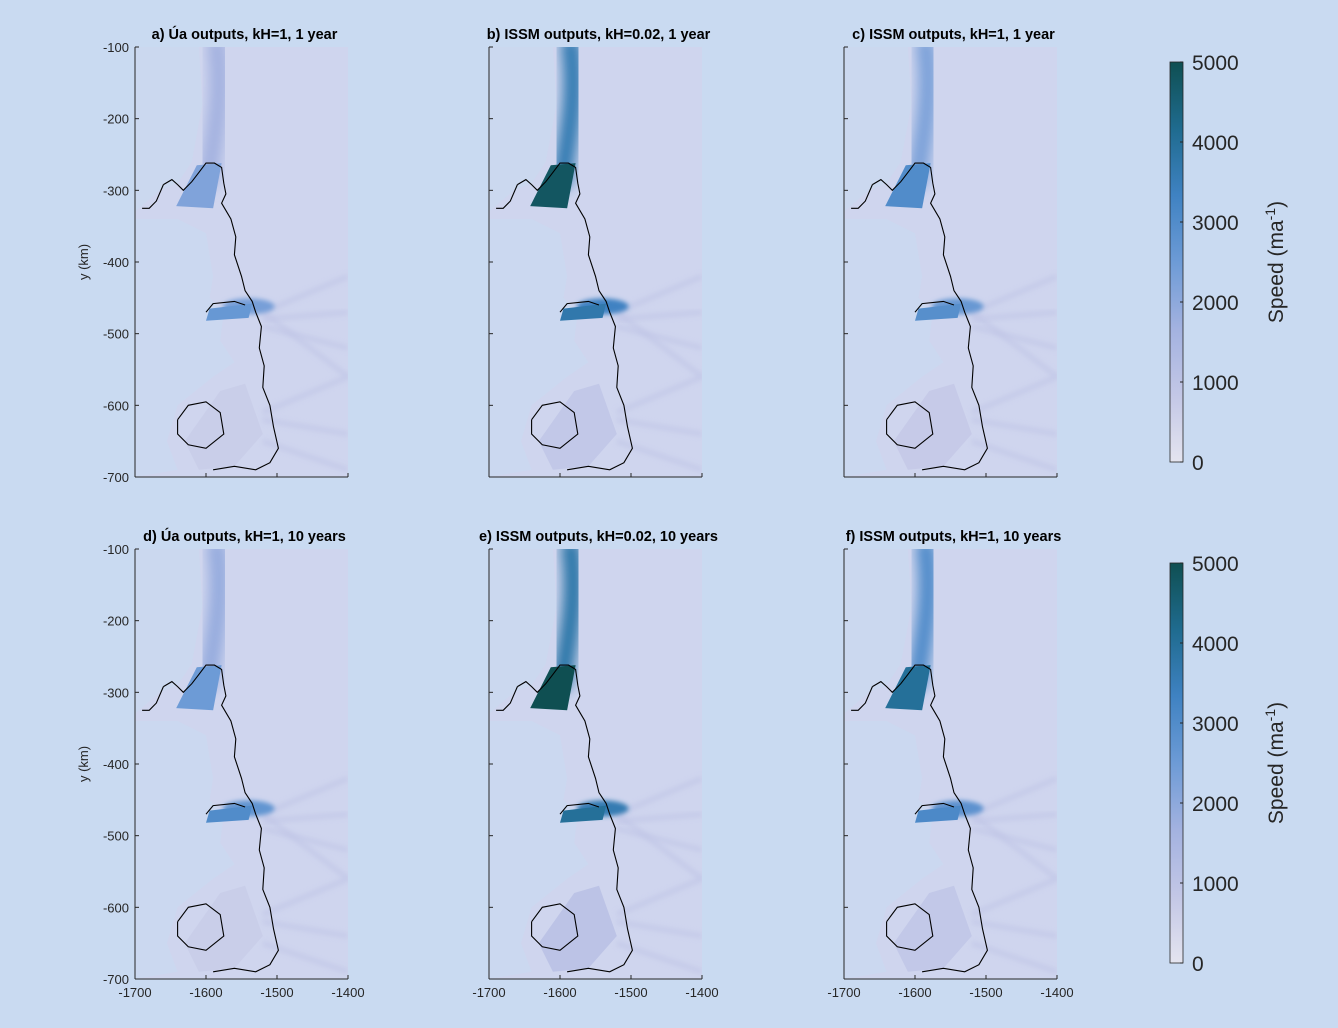  What do you see at coordinates (954, 537) in the screenshot?
I see `panel-title: f) ISSM outputs, kH=1, 10 years` at bounding box center [954, 537].